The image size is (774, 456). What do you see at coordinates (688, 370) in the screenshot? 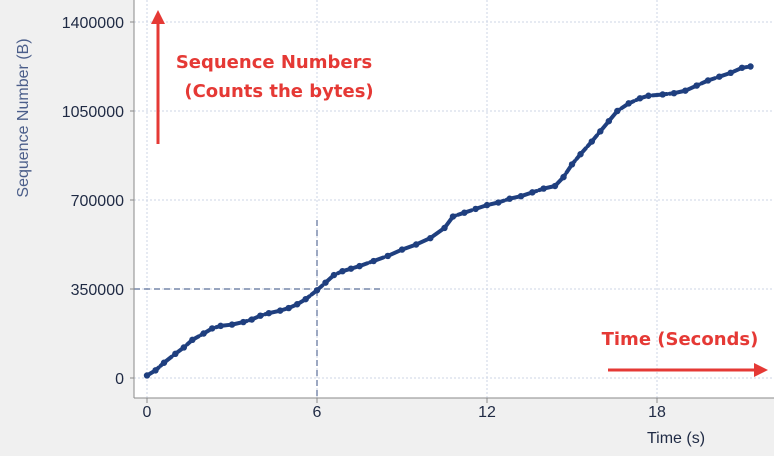
I see `right-arrow-icon` at bounding box center [688, 370].